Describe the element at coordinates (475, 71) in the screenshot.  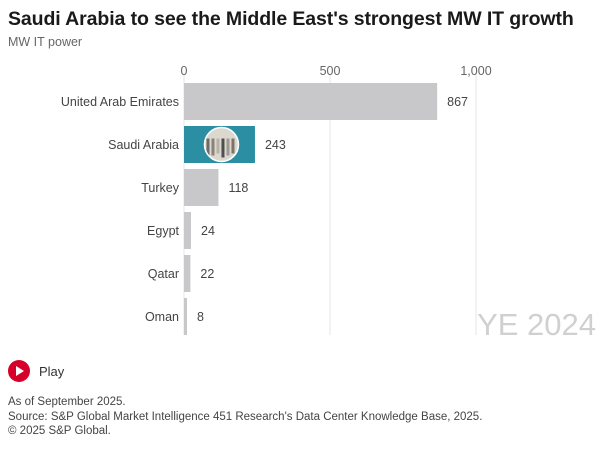
I see `x-tick-label: 1,000` at that location.